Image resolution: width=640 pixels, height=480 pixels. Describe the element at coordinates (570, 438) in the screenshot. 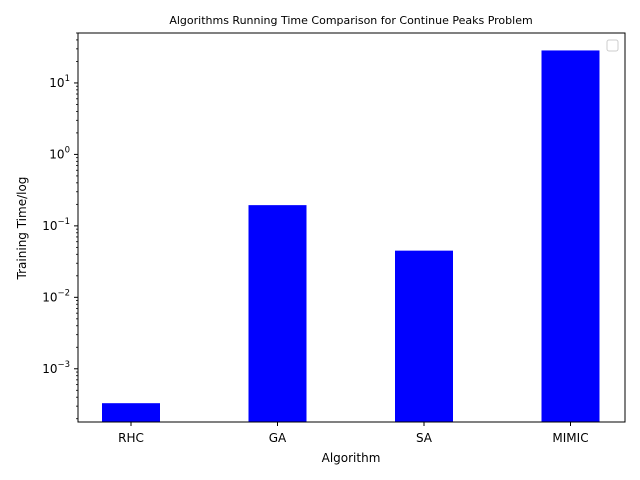

I see `x-tick-label: MIMIC` at that location.